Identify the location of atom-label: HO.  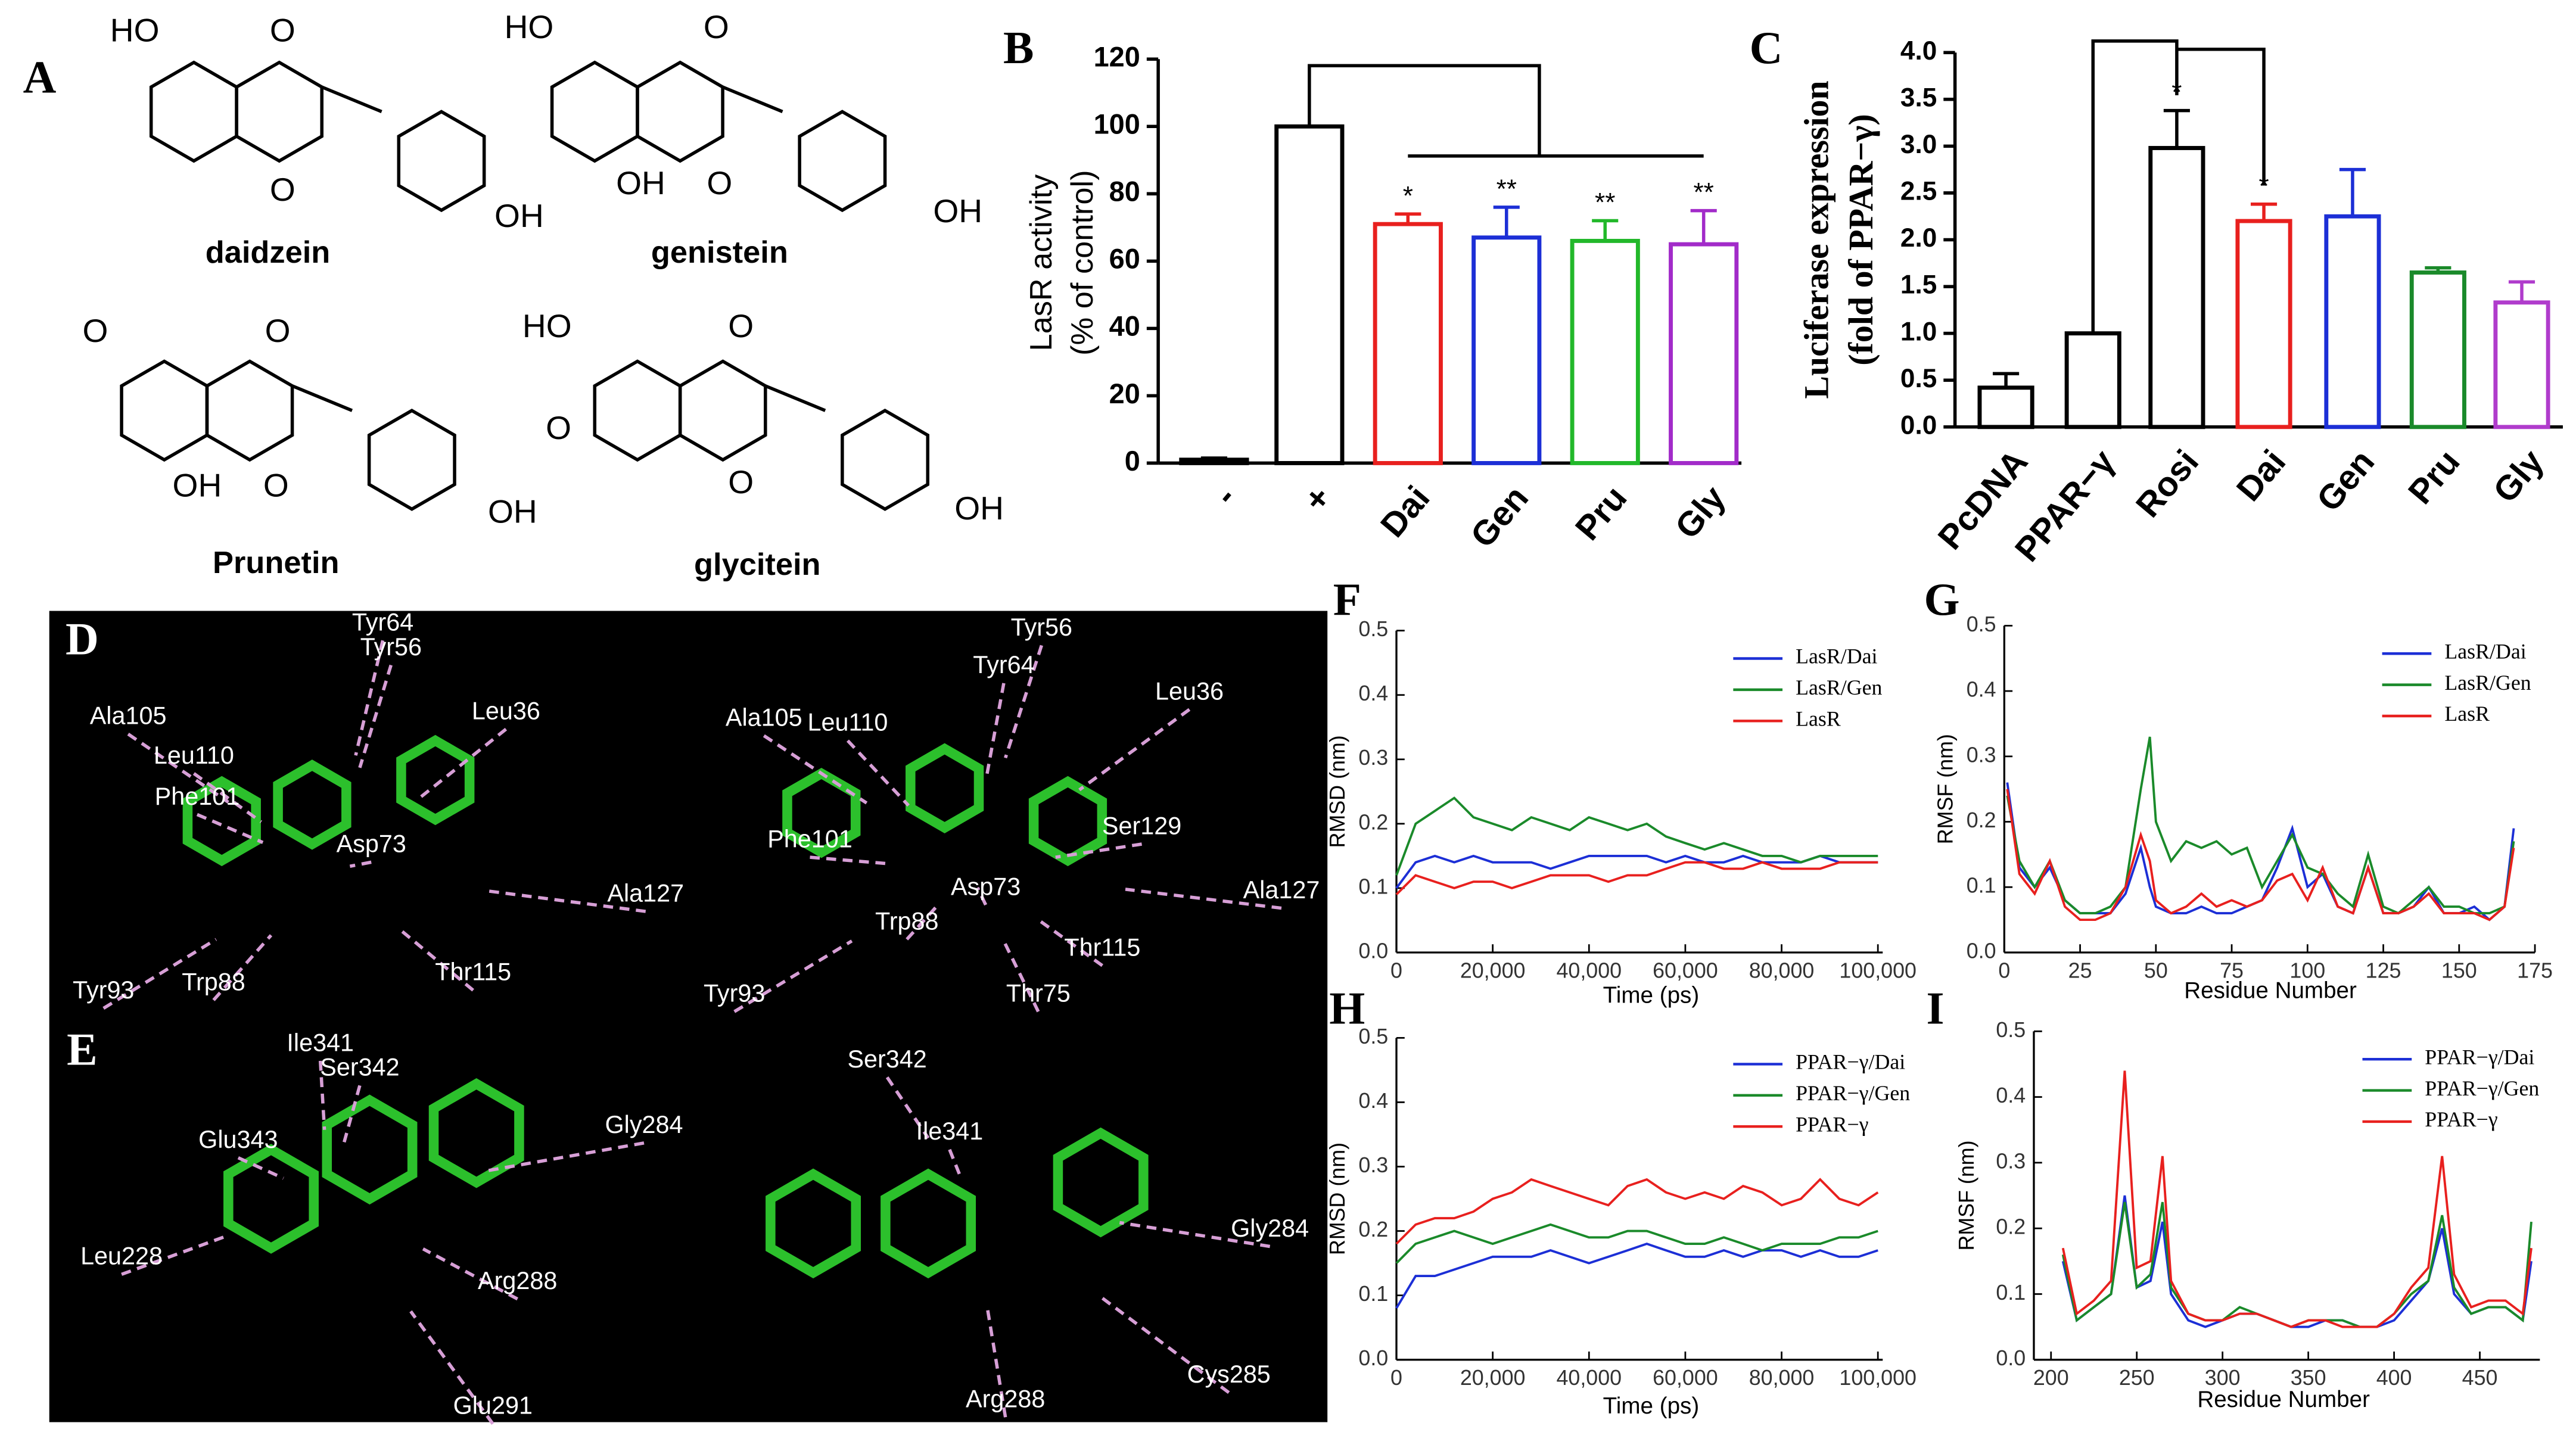
(135, 30).